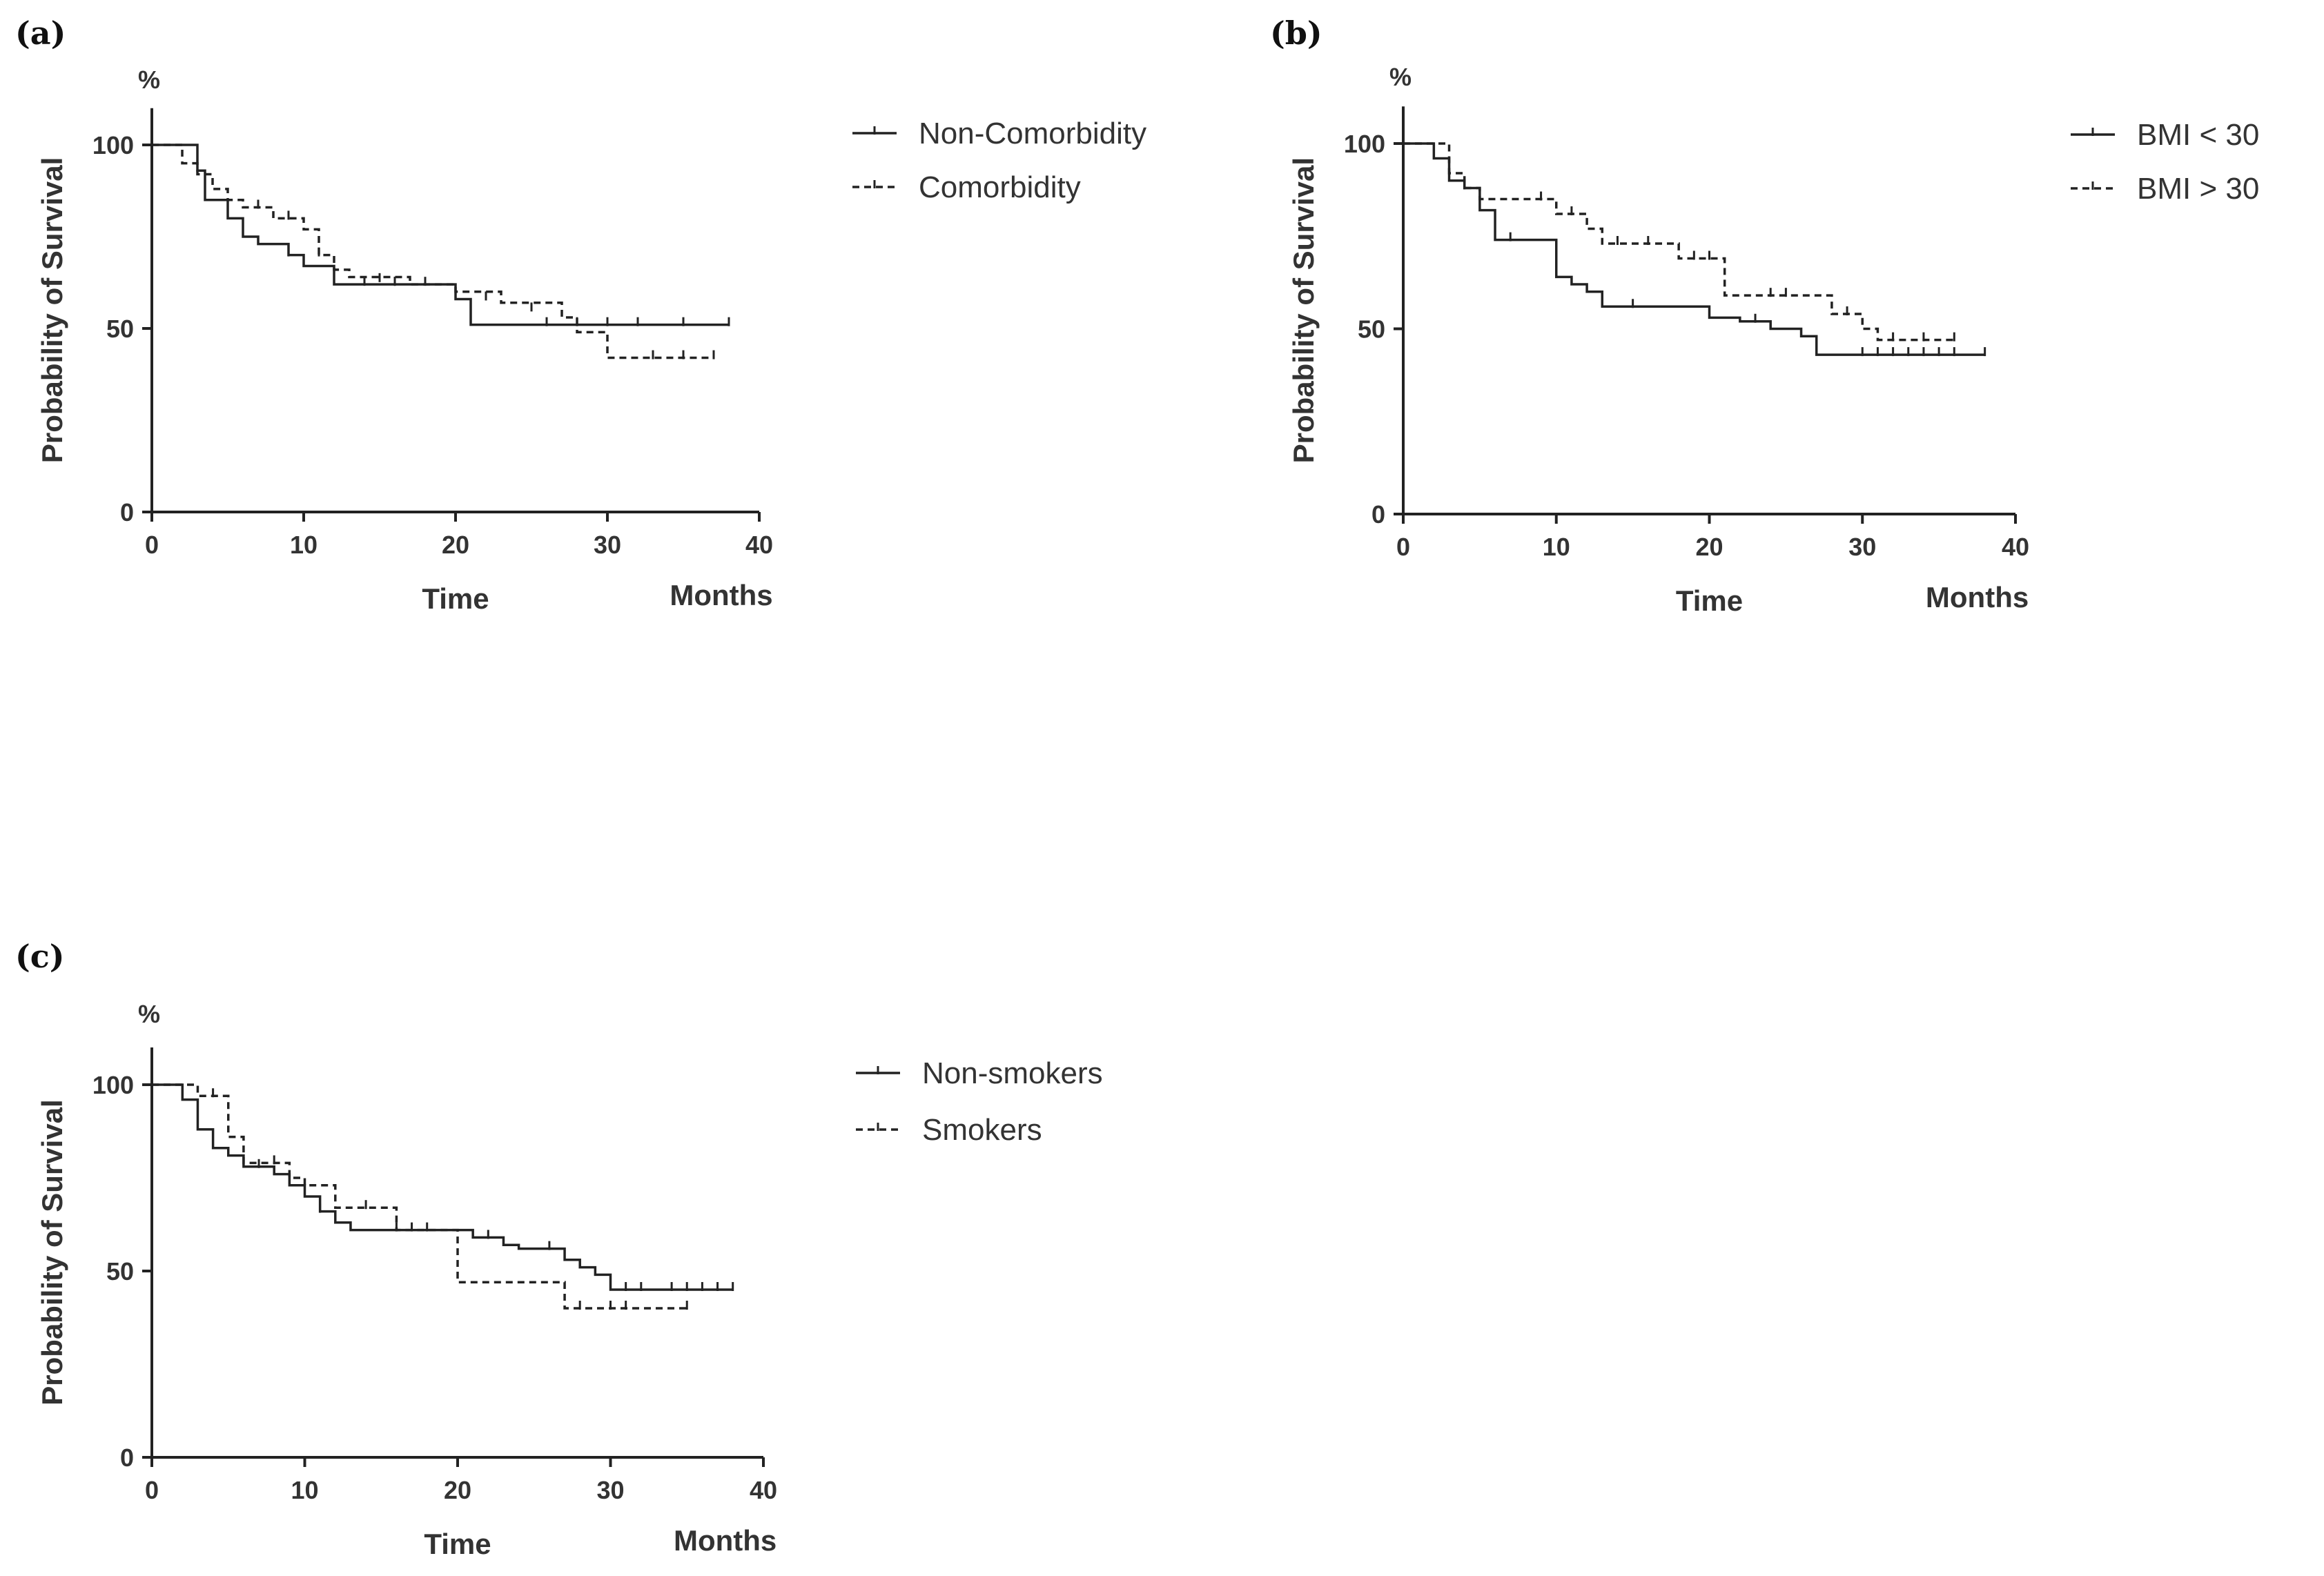  Describe the element at coordinates (982, 1130) in the screenshot. I see `legend-label: Smokers` at that location.